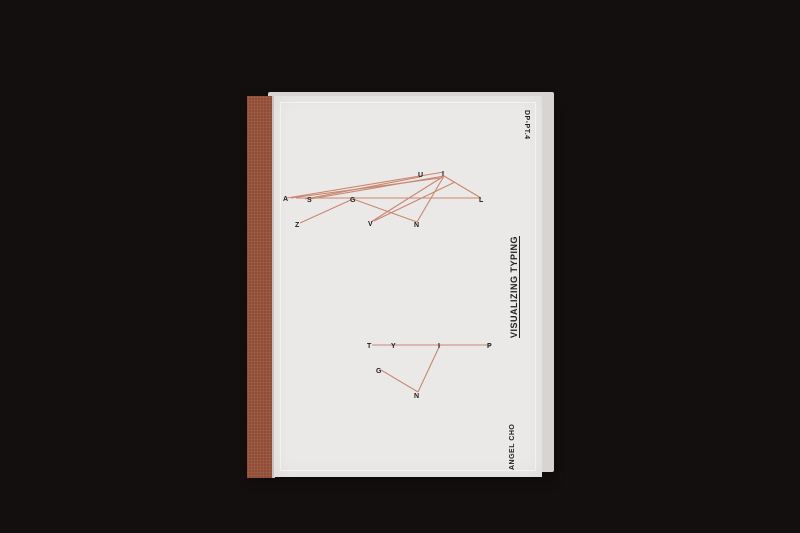 The width and height of the screenshot is (800, 533). What do you see at coordinates (512, 446) in the screenshot?
I see `author-name: ANGEL CHO` at bounding box center [512, 446].